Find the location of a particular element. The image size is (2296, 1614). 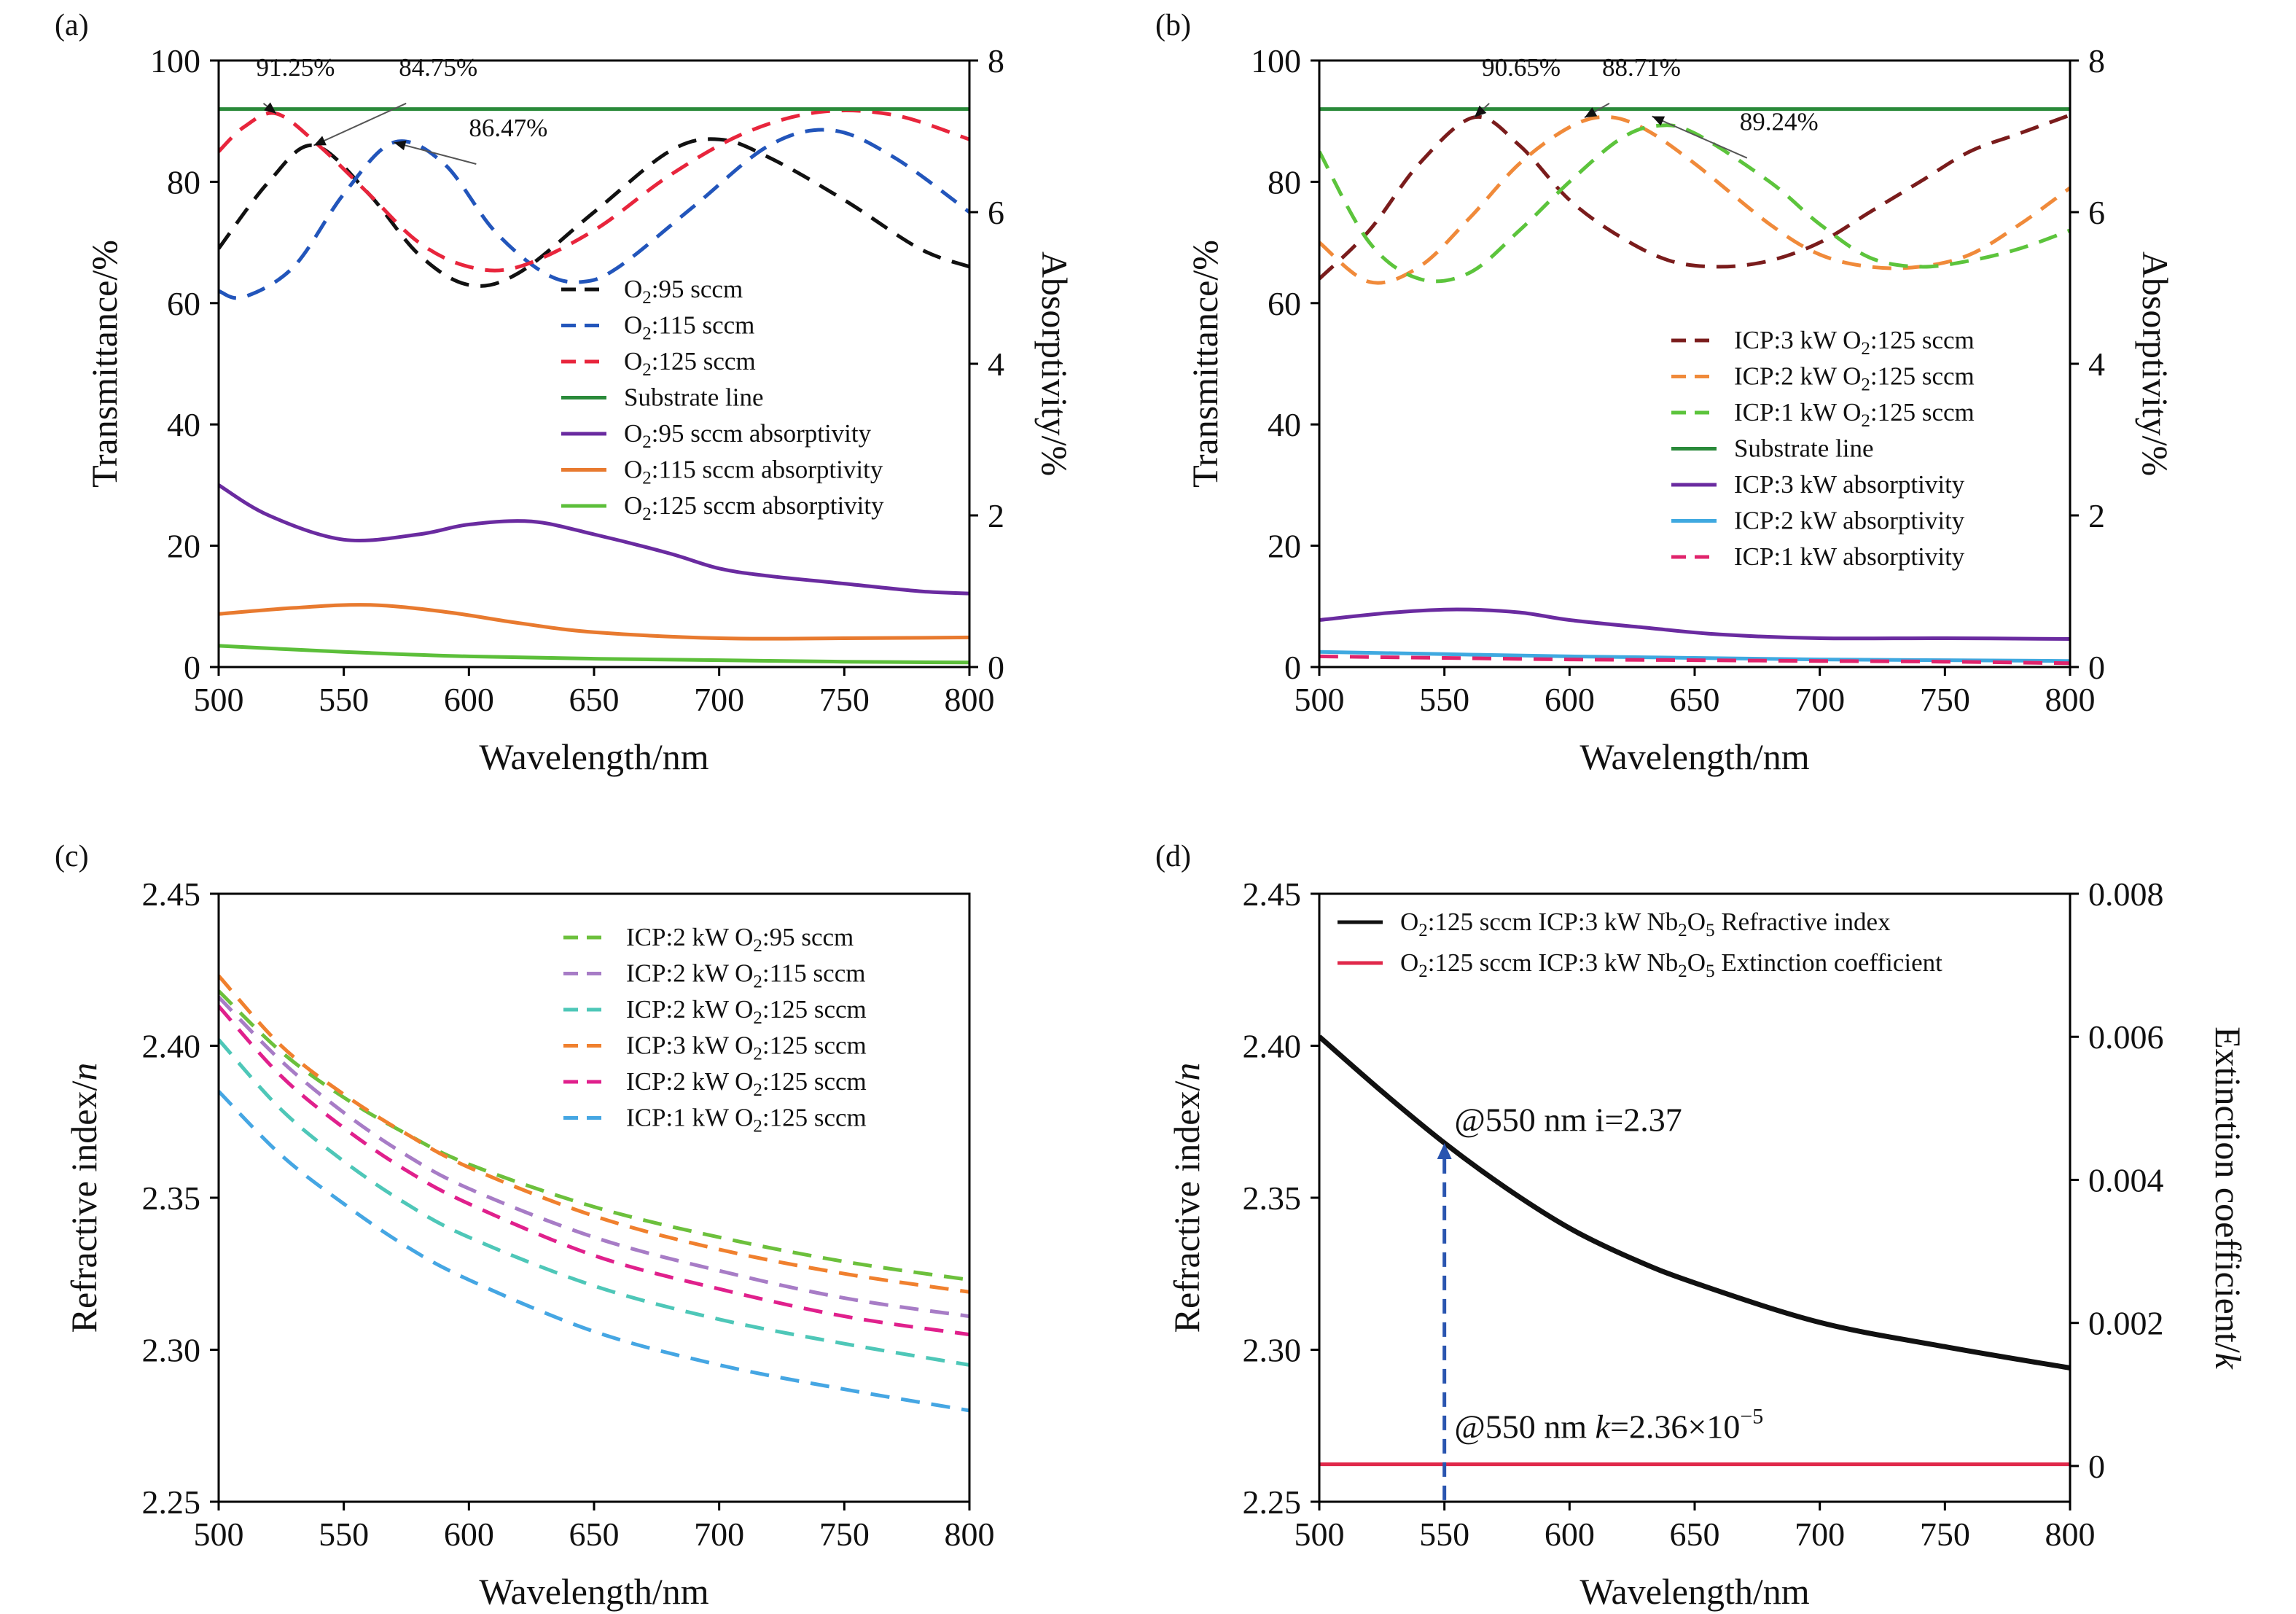

y-tick-label: 0 is located at coordinates (1293, 667).